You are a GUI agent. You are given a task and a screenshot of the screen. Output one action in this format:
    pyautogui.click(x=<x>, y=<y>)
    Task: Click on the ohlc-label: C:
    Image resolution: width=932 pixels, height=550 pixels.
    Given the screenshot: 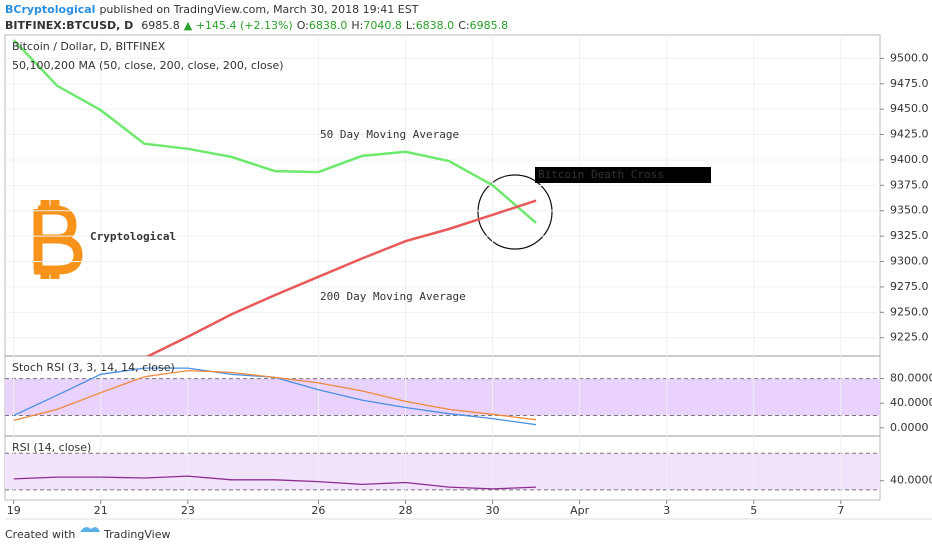 What is the action you would take?
    pyautogui.click(x=463, y=25)
    